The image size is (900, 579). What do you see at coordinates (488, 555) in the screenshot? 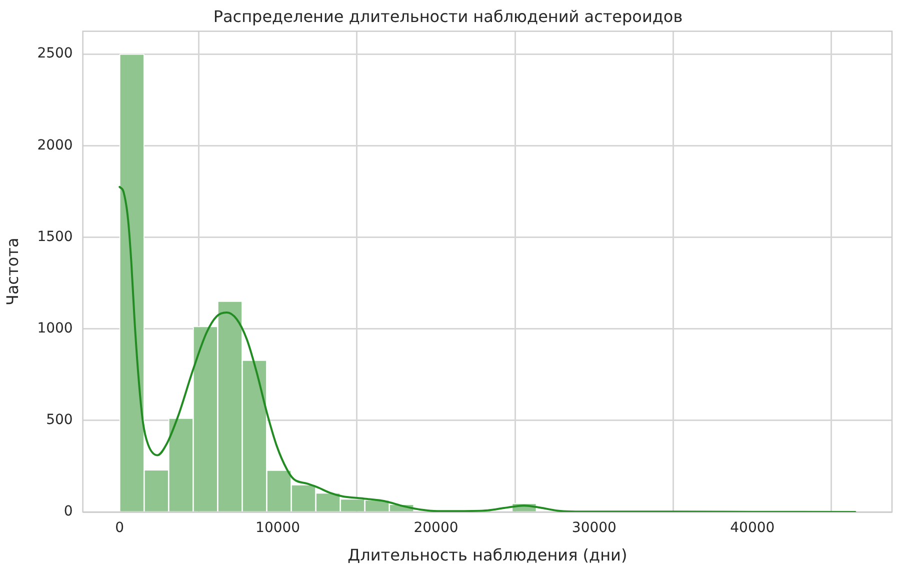
I see `x-axis-title: Длительность наблюдения (дни)` at bounding box center [488, 555].